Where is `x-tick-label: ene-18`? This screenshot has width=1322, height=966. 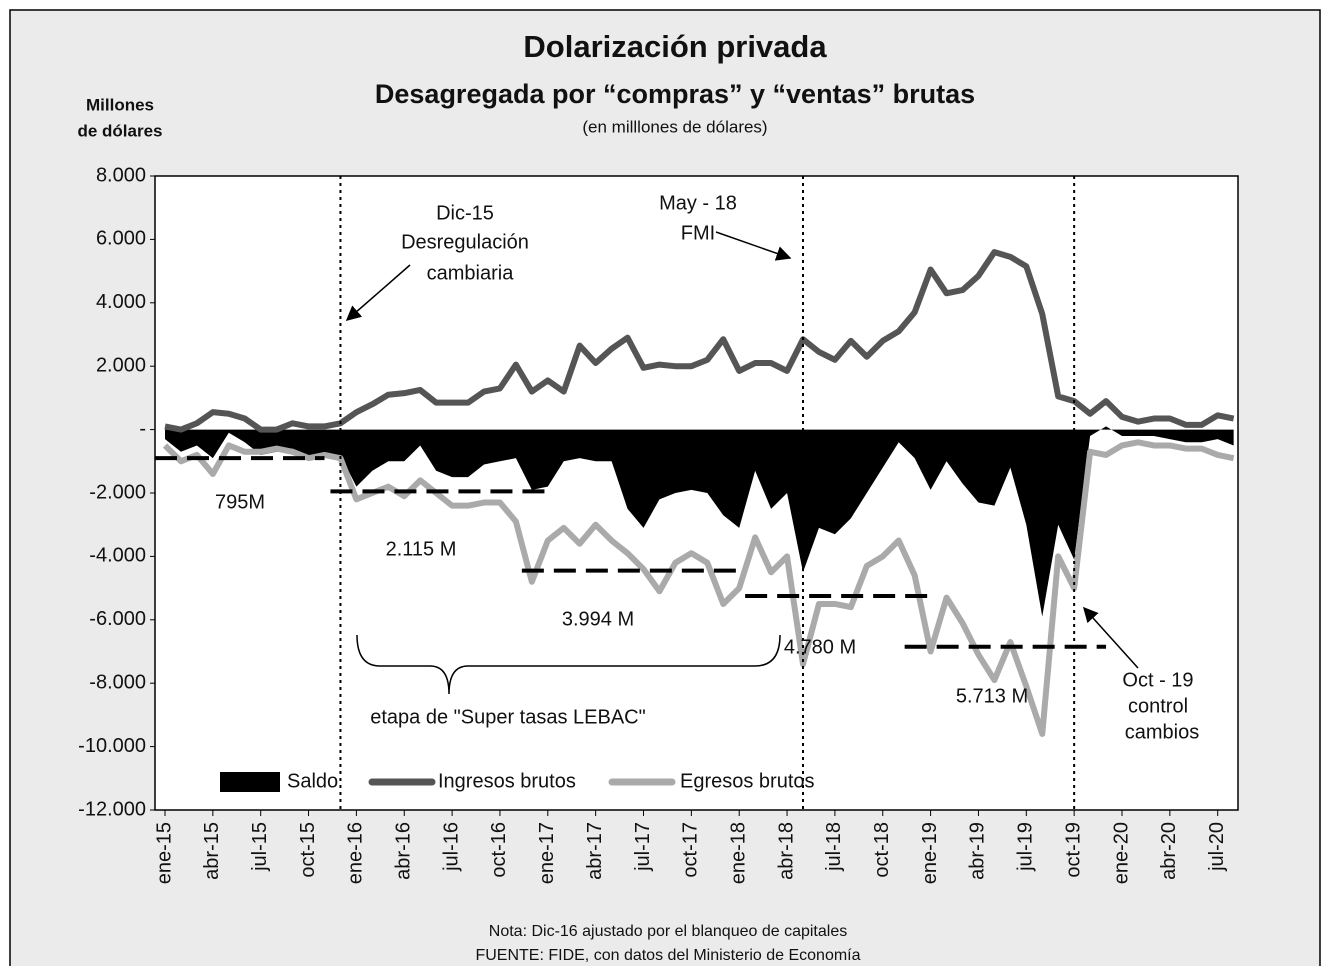 x-tick-label: ene-18 is located at coordinates (738, 853).